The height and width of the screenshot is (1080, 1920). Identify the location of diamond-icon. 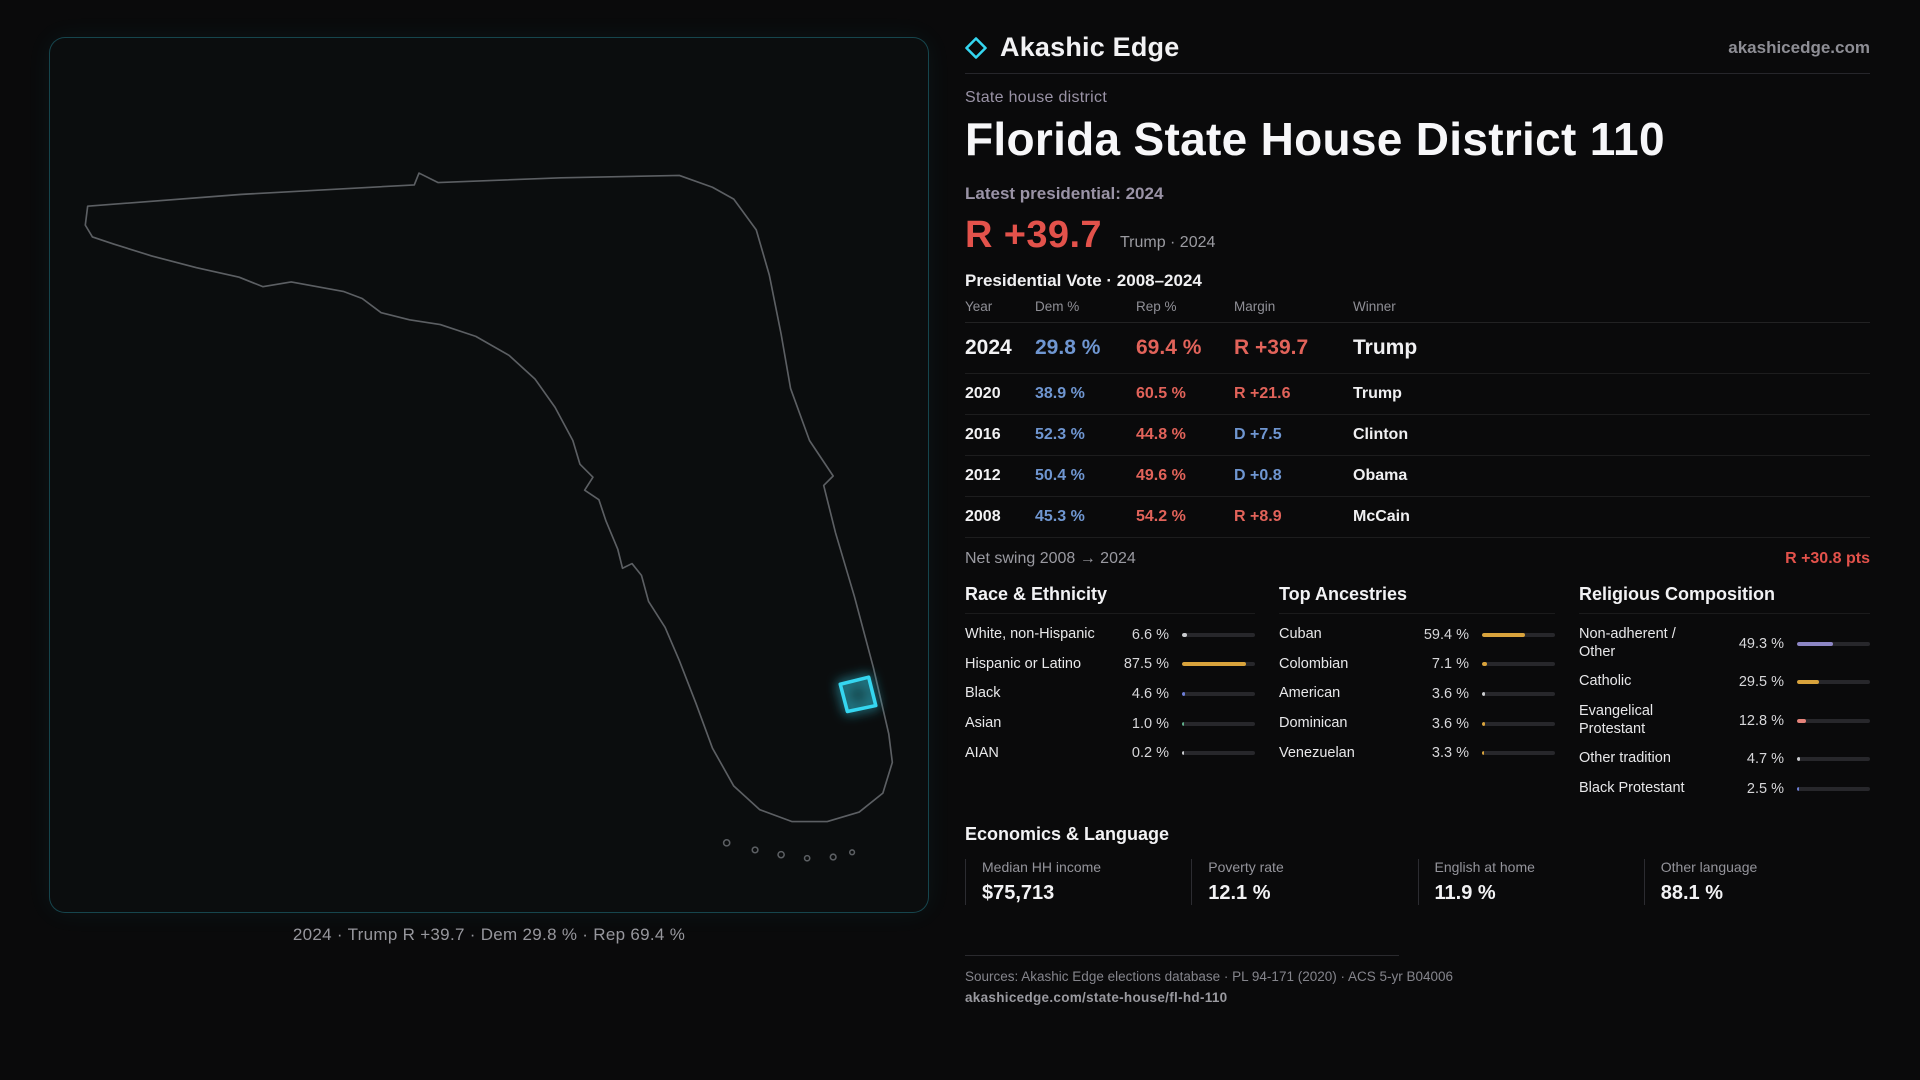
(976, 47).